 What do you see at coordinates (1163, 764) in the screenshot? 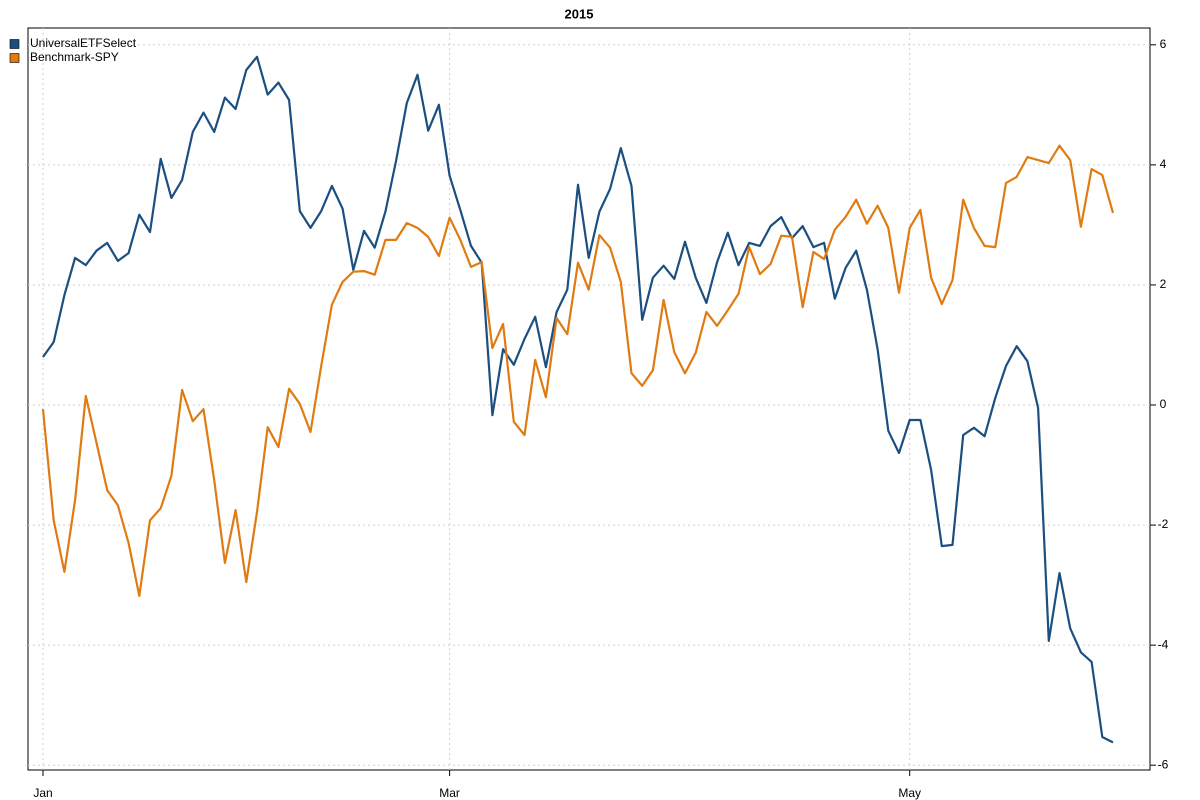
I see `y-tick-label: -6` at bounding box center [1163, 764].